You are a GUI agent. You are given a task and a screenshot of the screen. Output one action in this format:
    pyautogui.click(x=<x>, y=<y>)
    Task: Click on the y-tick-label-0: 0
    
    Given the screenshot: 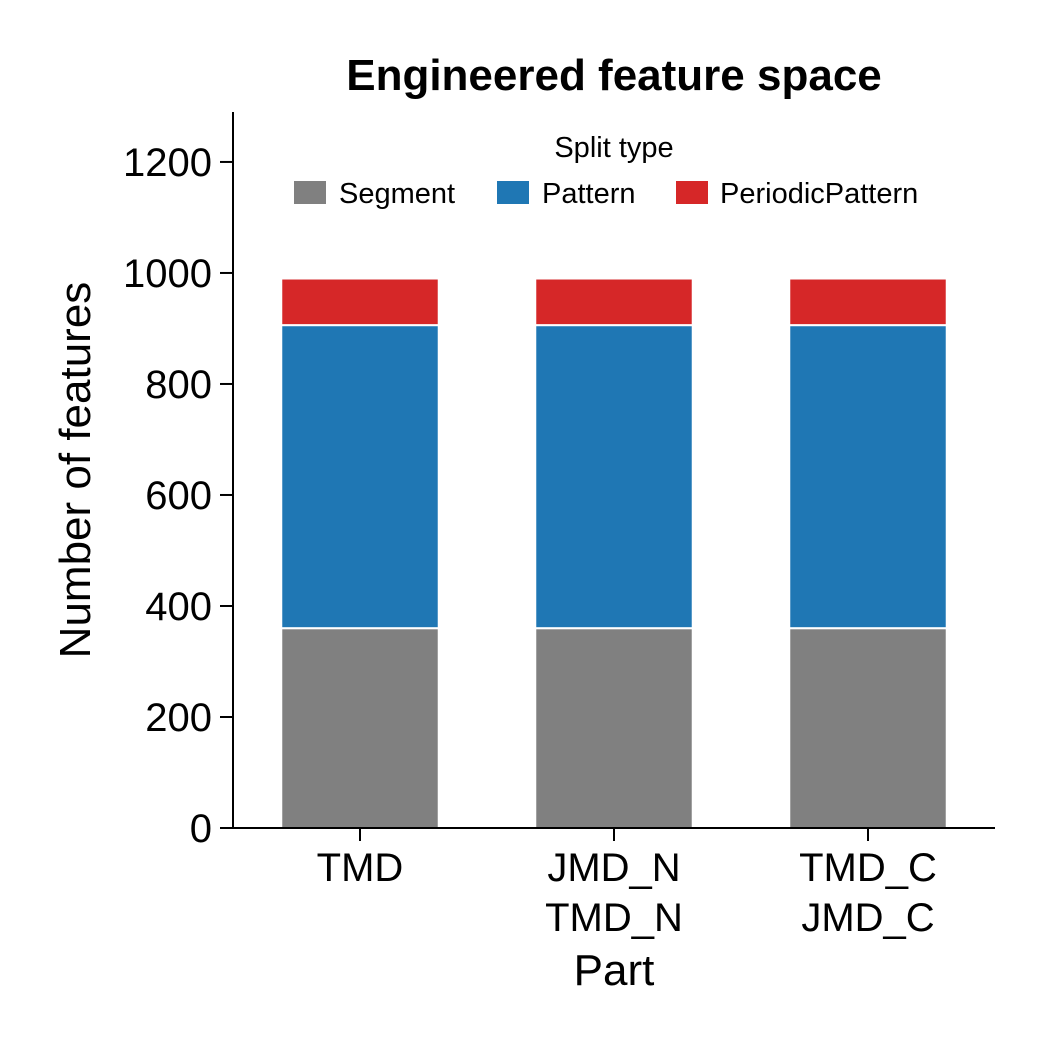 What is the action you would take?
    pyautogui.click(x=201, y=829)
    